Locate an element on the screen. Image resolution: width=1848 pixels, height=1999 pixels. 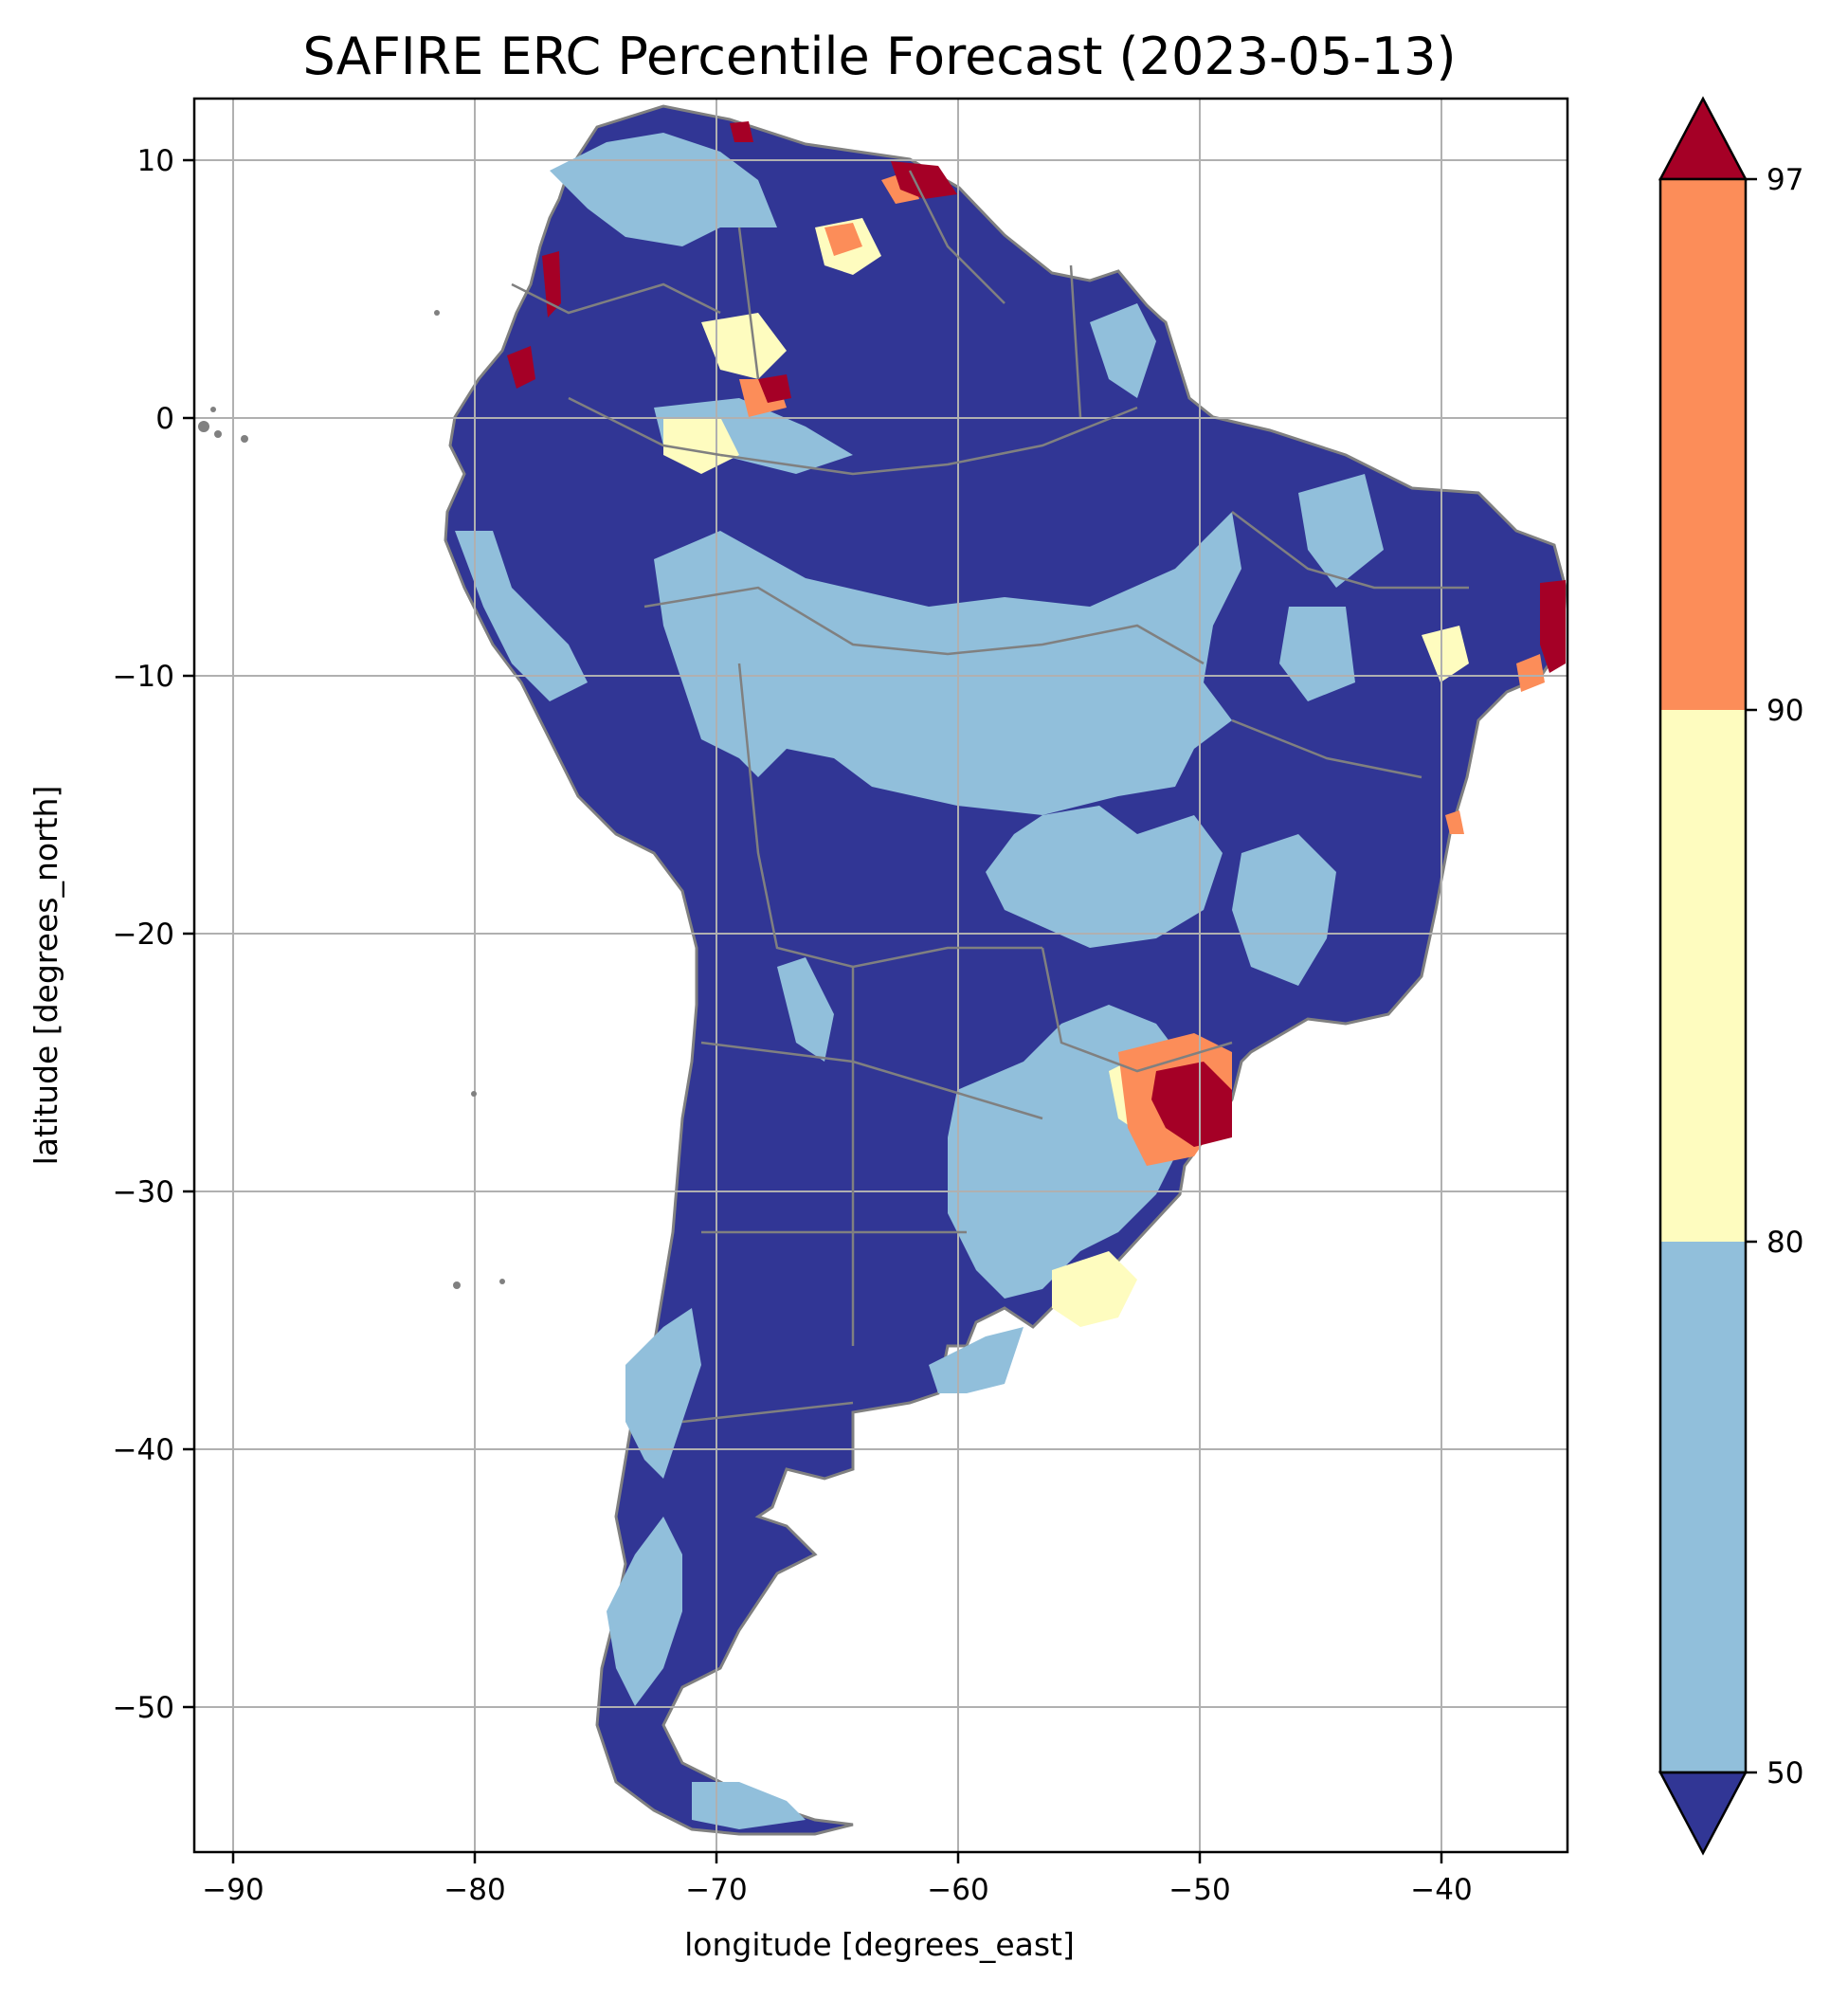
x-tick-label: −70 is located at coordinates (716, 1890).